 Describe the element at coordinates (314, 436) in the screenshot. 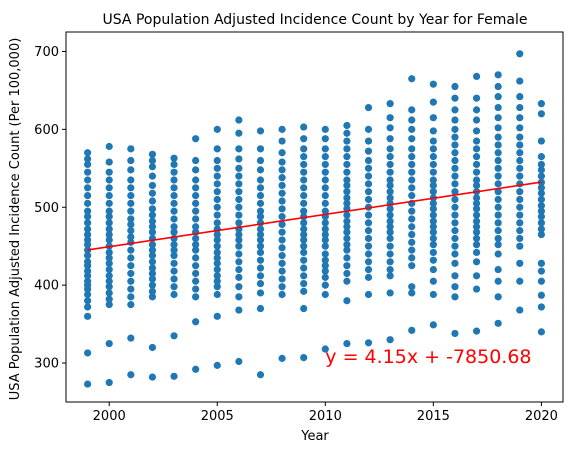

I see `x-axis-label: Year` at that location.